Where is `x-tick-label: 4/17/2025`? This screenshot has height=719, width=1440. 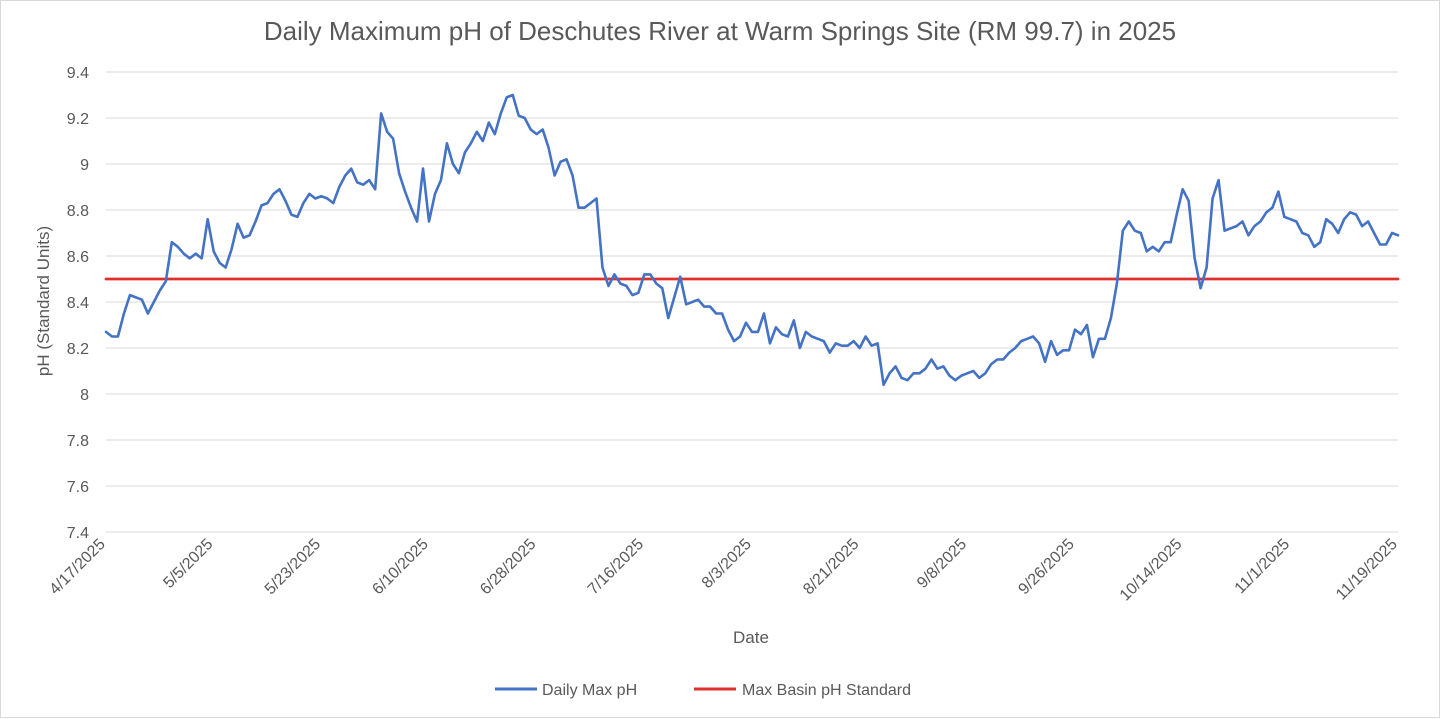
x-tick-label: 4/17/2025 is located at coordinates (77, 567).